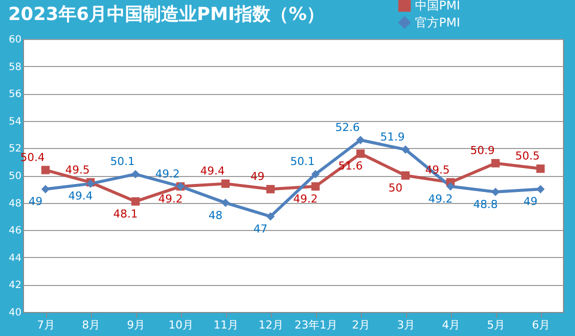 Image resolution: width=575 pixels, height=336 pixels. I want to click on x-tick-label: 8月, so click(91, 325).